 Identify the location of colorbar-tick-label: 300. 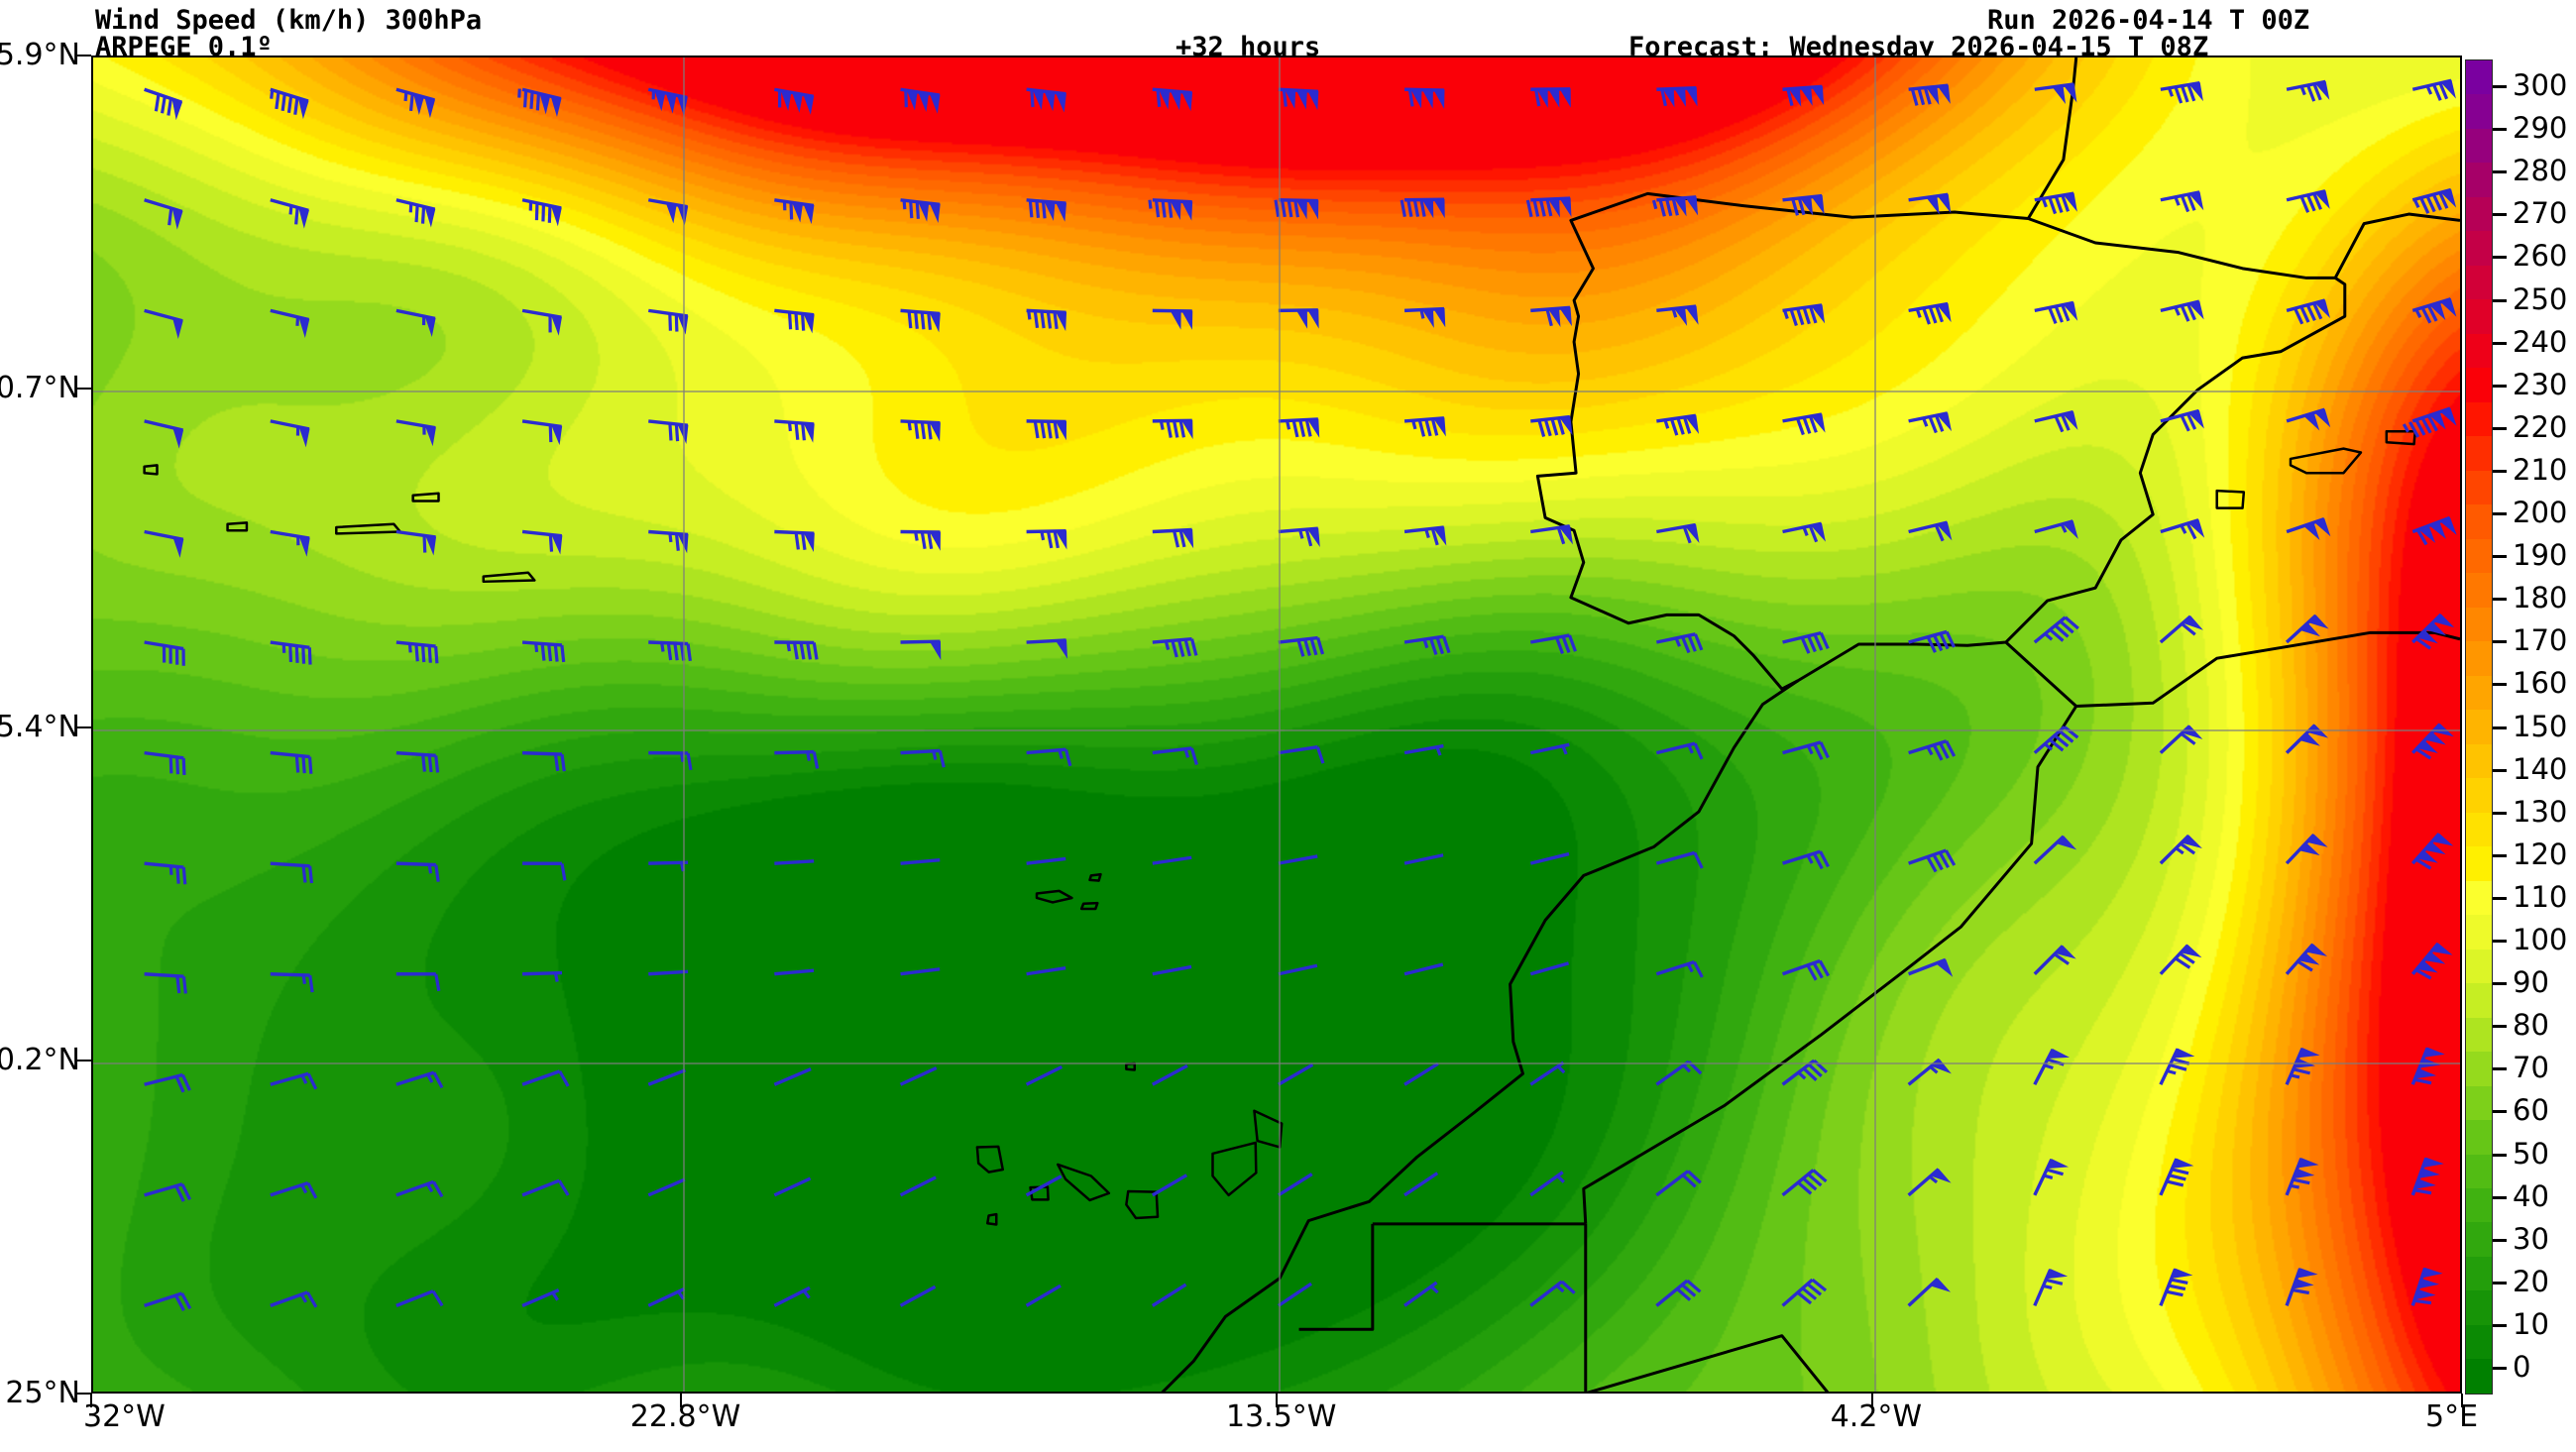
(2540, 85).